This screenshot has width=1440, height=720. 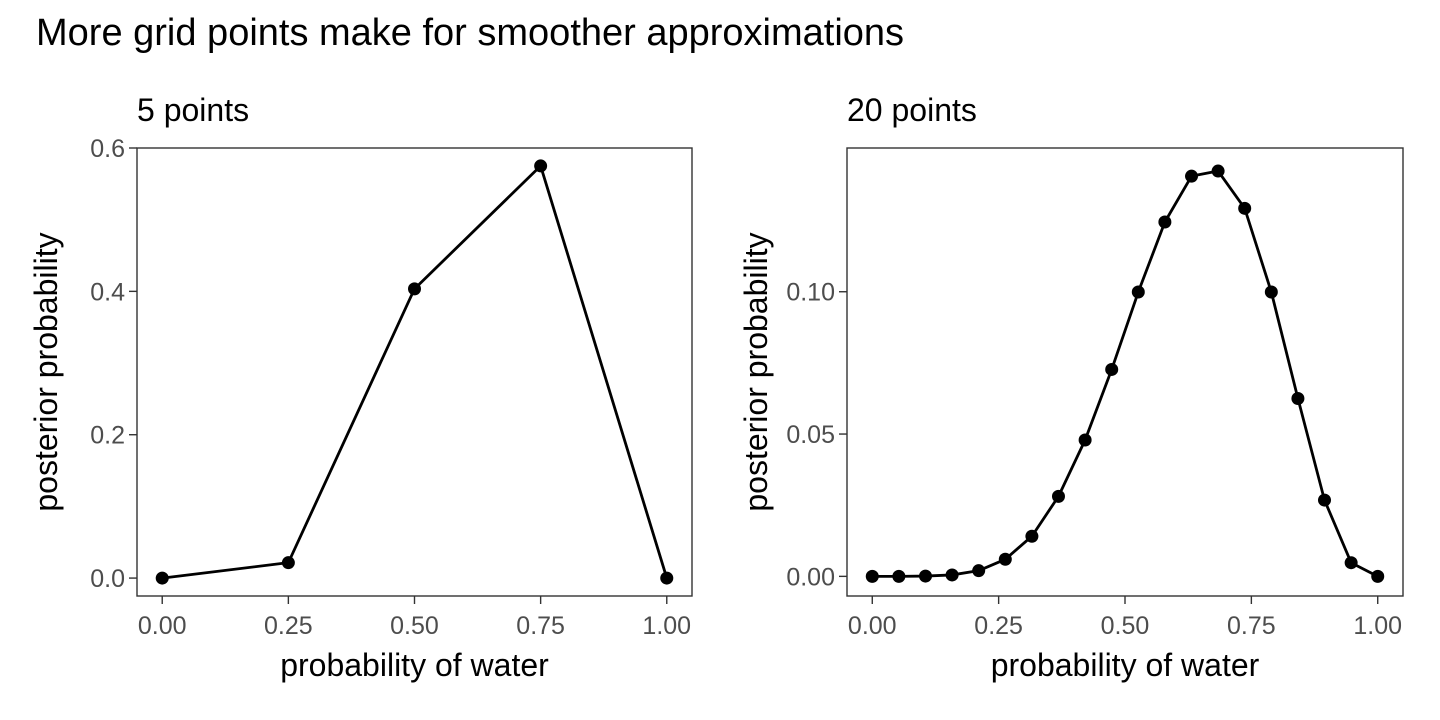 What do you see at coordinates (107, 149) in the screenshot?
I see `y-tick-label: 0.6` at bounding box center [107, 149].